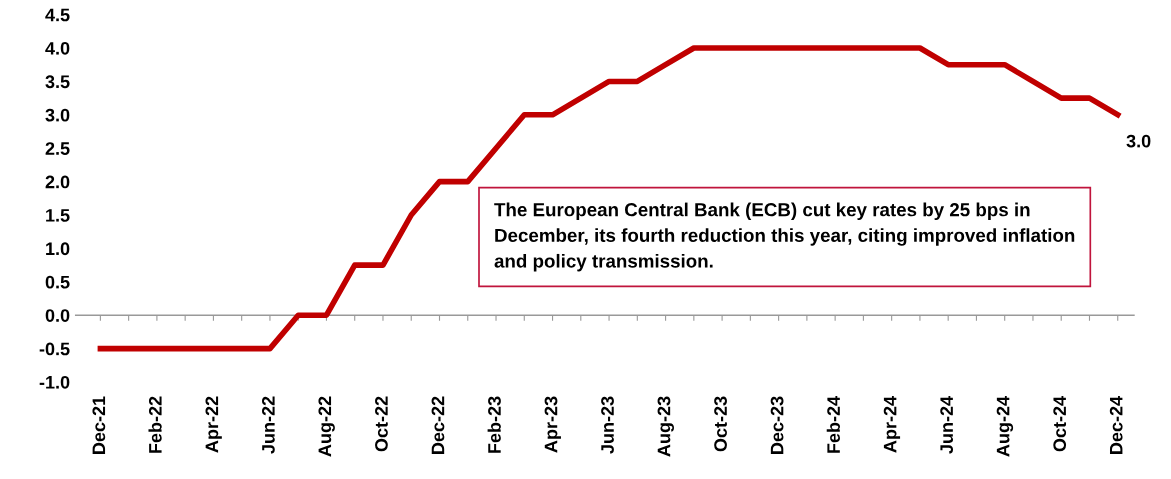 The width and height of the screenshot is (1171, 479). I want to click on x-tick-label: Feb-23, so click(494, 424).